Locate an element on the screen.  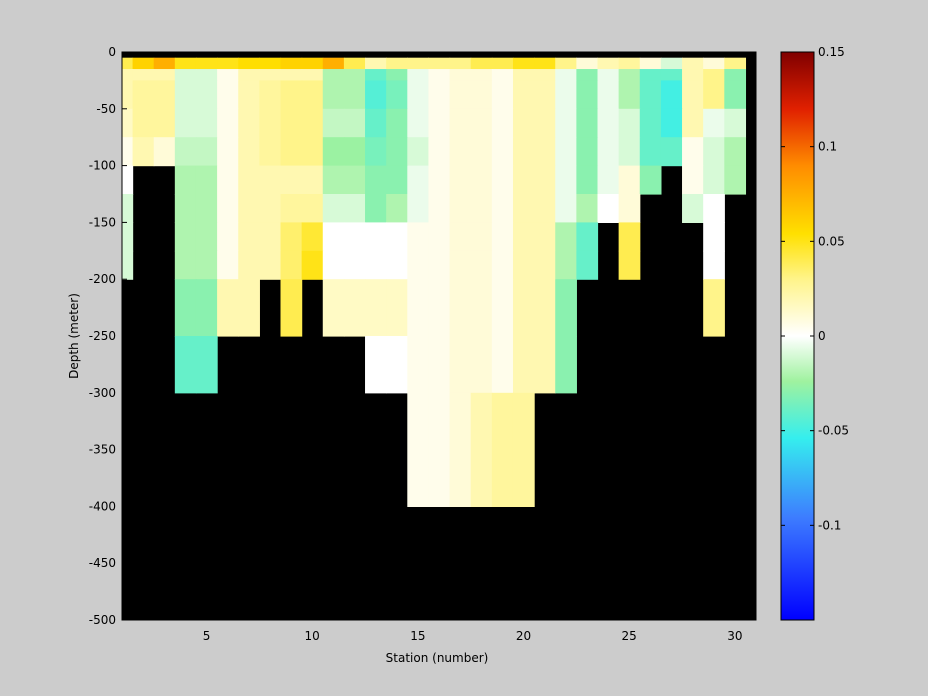
y-tick-label: -250 is located at coordinates (102, 336).